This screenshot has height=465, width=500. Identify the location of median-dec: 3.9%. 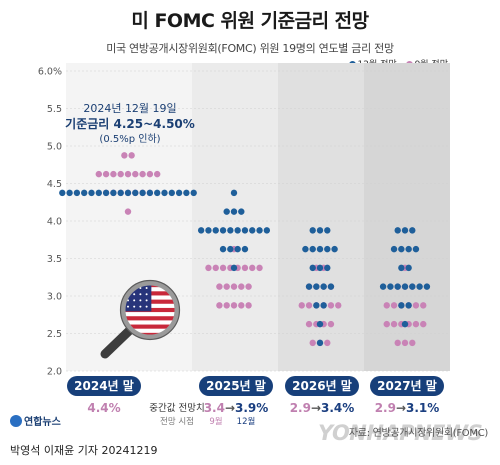
(251, 408).